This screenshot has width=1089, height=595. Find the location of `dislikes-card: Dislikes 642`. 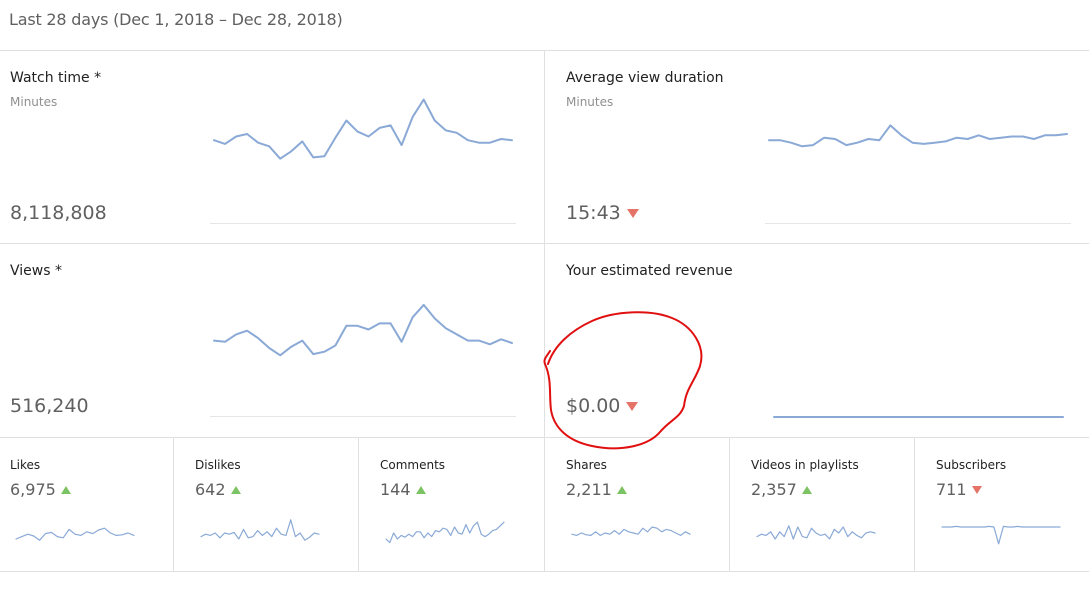

dislikes-card: Dislikes 642 is located at coordinates (266, 504).